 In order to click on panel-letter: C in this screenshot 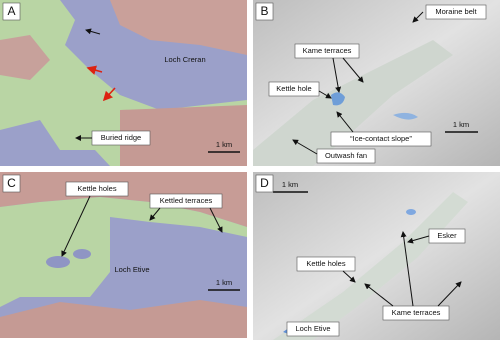, I will do `click(11, 183)`.